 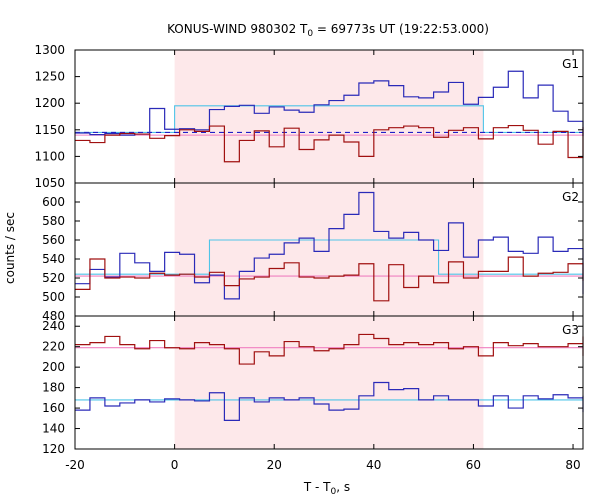 I want to click on y-tick-label: 140, so click(x=53, y=429).